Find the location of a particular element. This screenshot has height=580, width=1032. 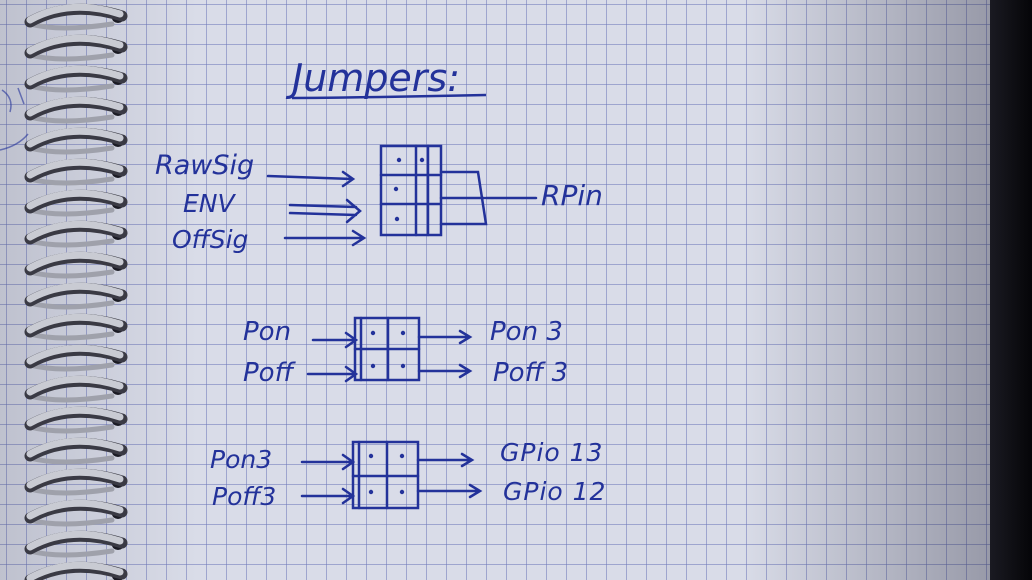

label-poff: Poff is located at coordinates (270, 373).